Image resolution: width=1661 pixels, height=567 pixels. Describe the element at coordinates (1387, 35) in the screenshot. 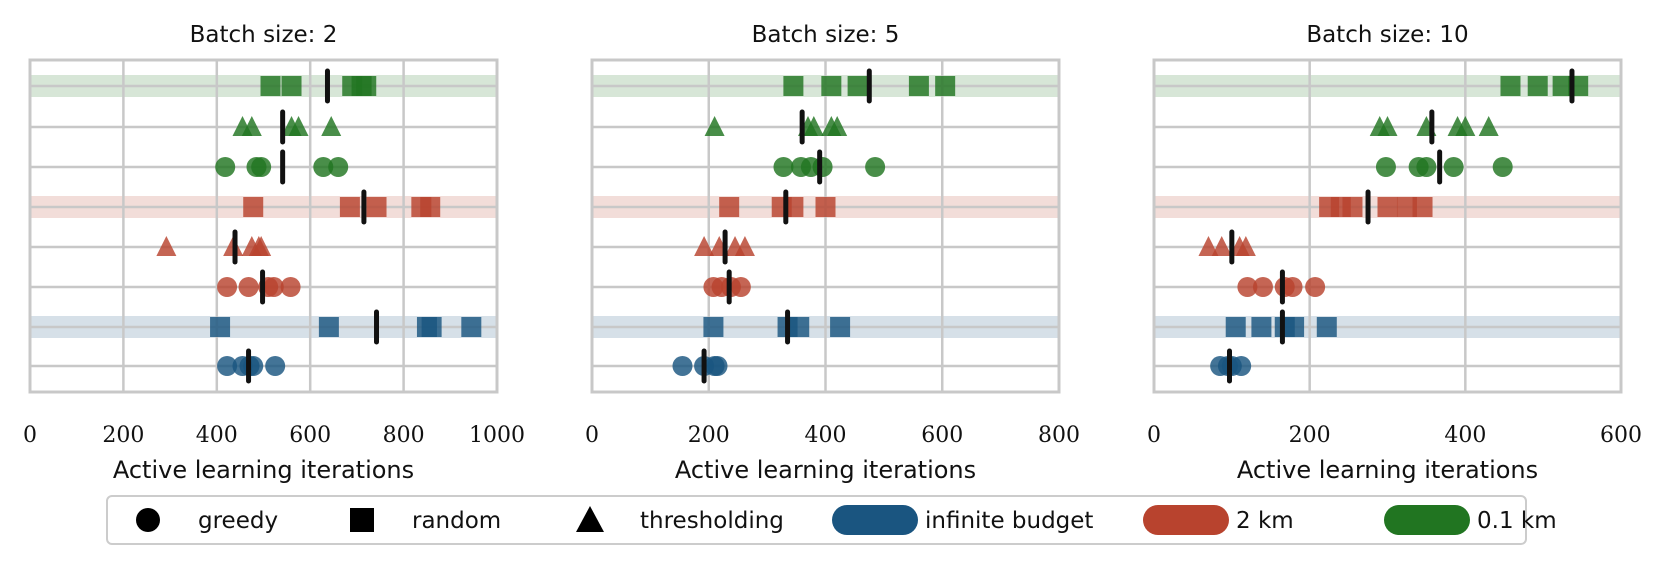

I see `panel-title: Batch size: 10` at that location.